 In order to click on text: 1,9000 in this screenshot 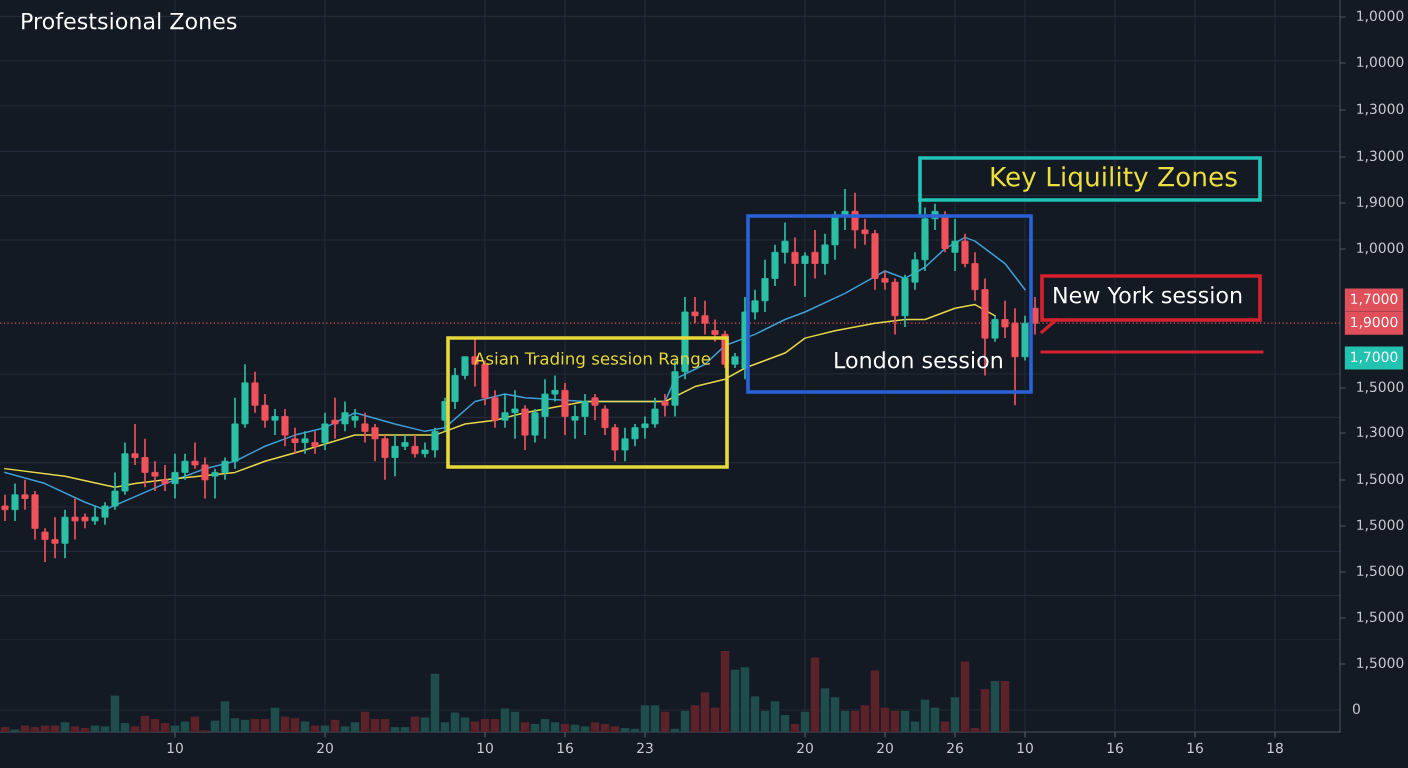, I will do `click(1380, 202)`.